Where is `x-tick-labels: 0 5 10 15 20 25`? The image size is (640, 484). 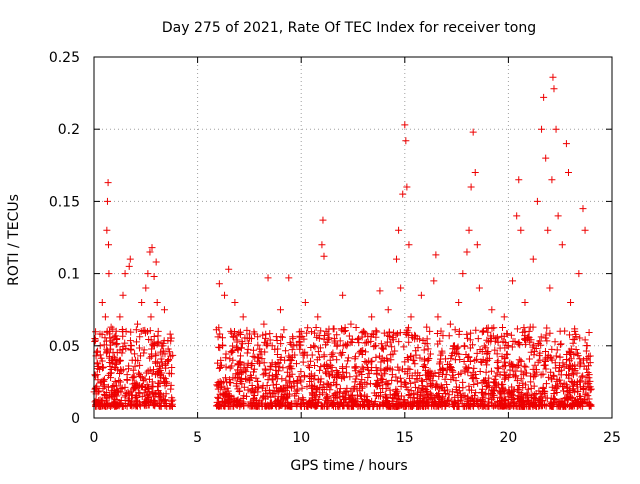
x-tick-labels: 0 5 10 15 20 25 is located at coordinates (355, 438).